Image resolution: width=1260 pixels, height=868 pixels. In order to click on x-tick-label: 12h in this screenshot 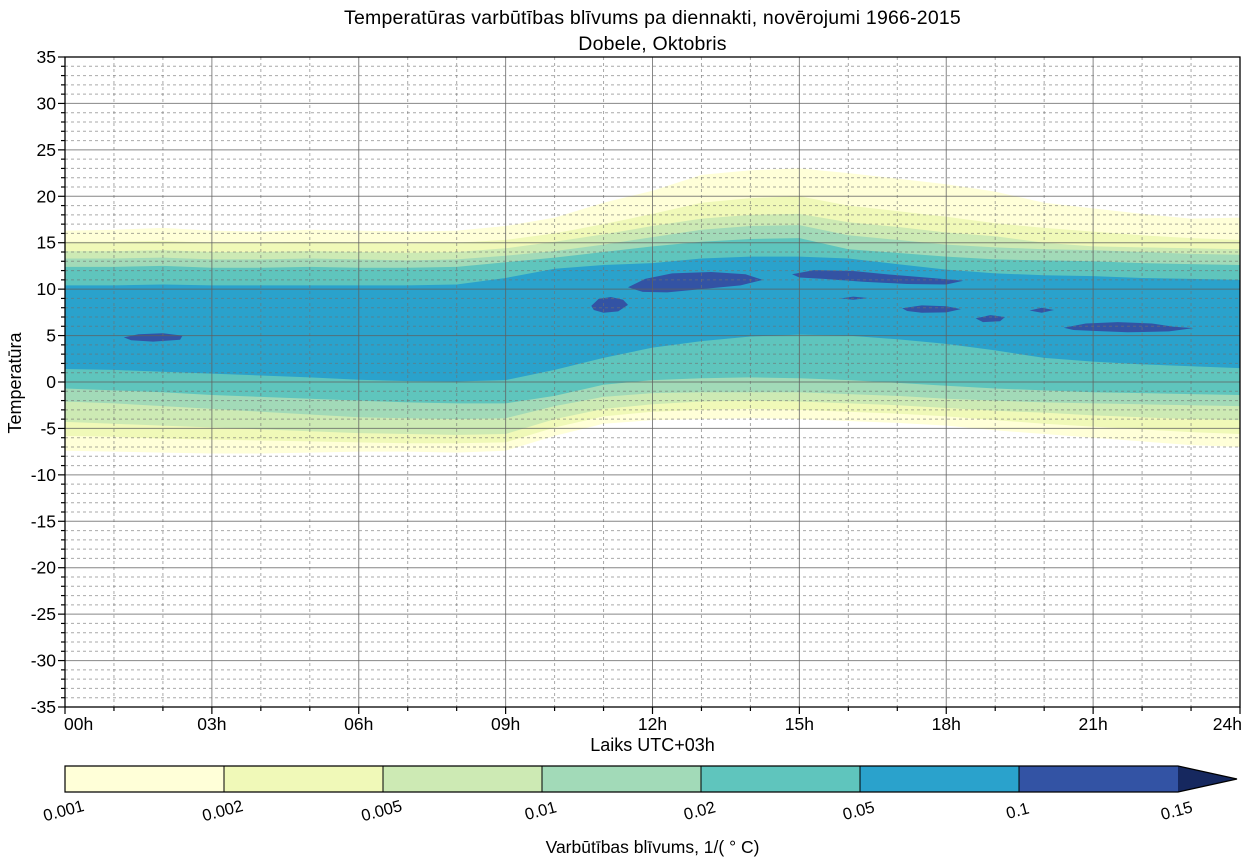, I will do `click(652, 724)`.